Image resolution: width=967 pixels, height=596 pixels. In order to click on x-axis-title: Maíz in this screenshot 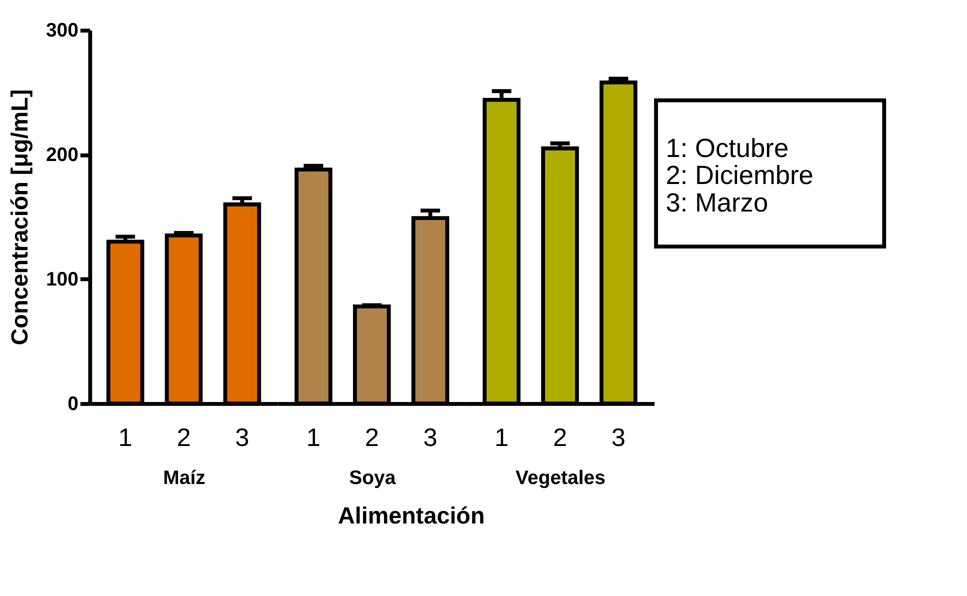, I will do `click(184, 477)`.